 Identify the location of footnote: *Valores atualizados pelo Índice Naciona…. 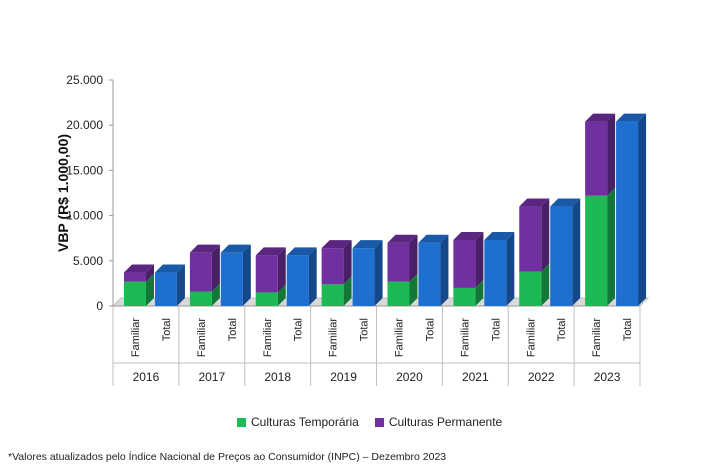
(227, 457).